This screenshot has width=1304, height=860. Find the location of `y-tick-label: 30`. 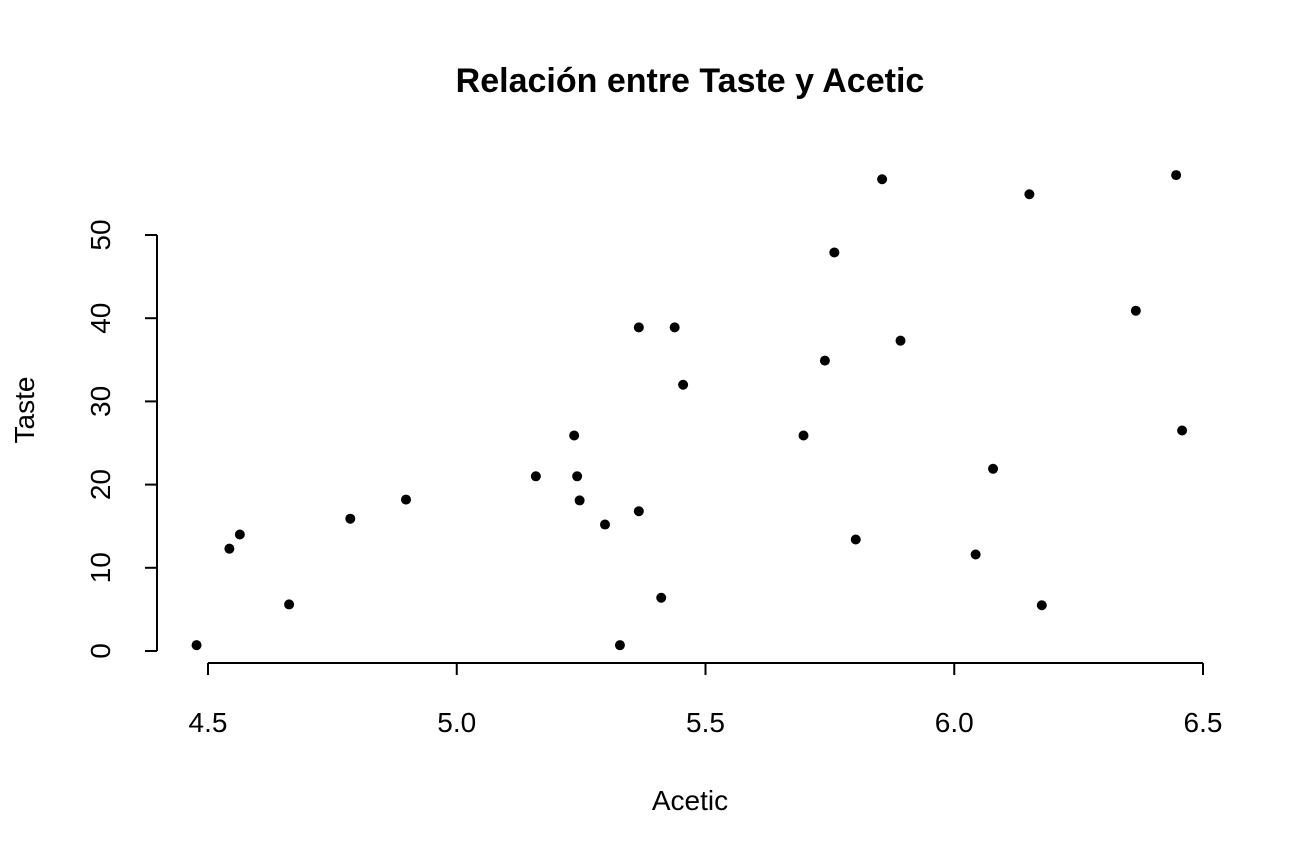

y-tick-label: 30 is located at coordinates (100, 401).